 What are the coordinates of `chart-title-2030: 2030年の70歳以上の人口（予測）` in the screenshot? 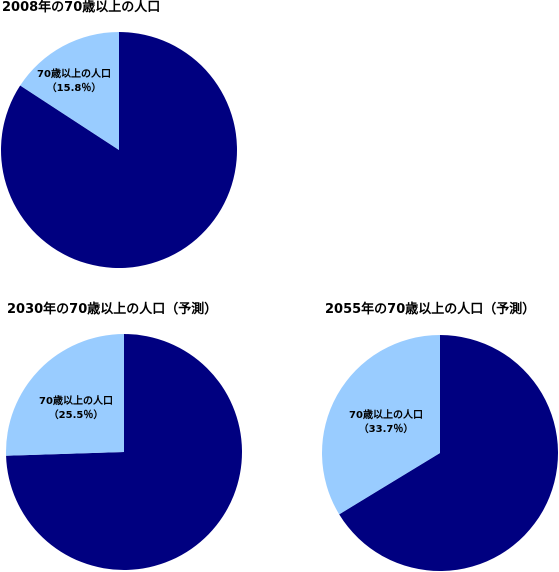 It's located at (112, 309).